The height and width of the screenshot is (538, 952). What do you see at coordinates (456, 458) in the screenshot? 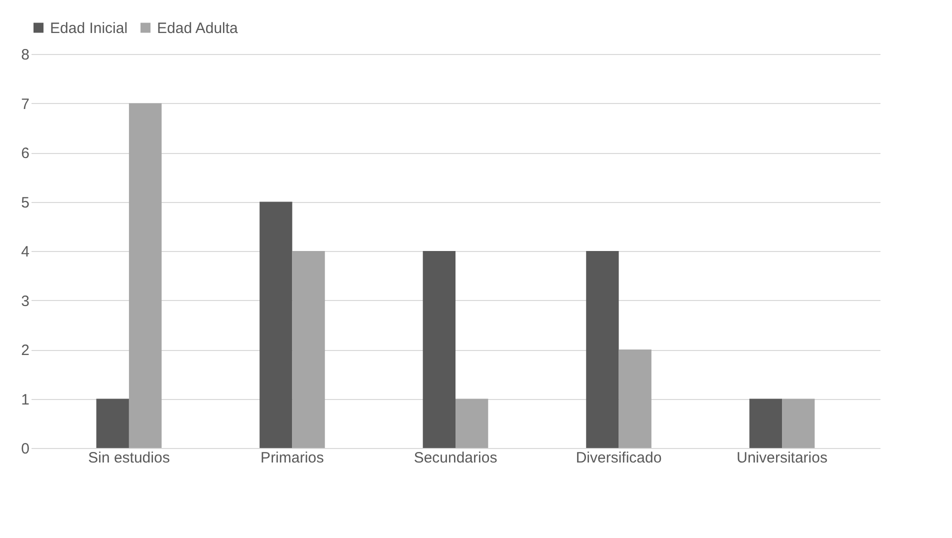
I see `x-tick-label: Secundarios` at bounding box center [456, 458].